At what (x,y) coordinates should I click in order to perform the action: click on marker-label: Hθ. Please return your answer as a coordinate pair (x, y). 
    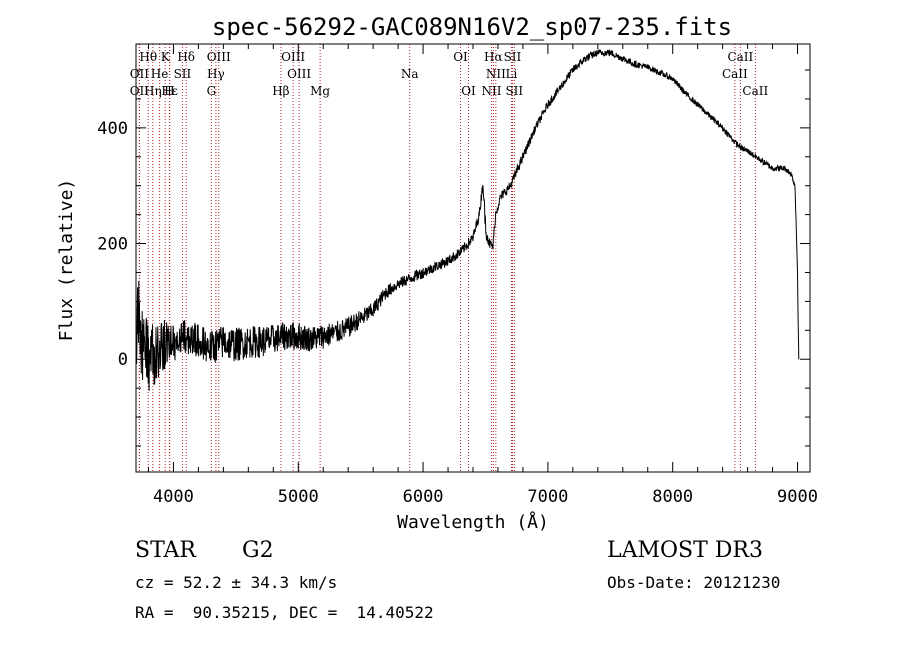
    Looking at the image, I should click on (148, 57).